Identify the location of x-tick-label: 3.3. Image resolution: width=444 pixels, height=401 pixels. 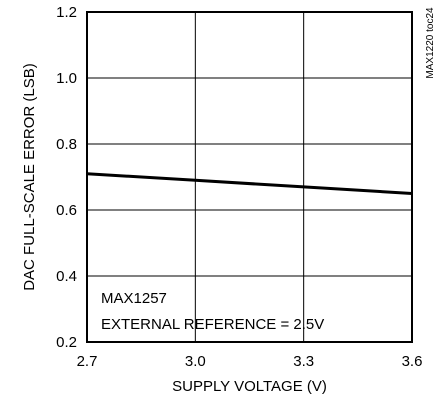
(303, 361).